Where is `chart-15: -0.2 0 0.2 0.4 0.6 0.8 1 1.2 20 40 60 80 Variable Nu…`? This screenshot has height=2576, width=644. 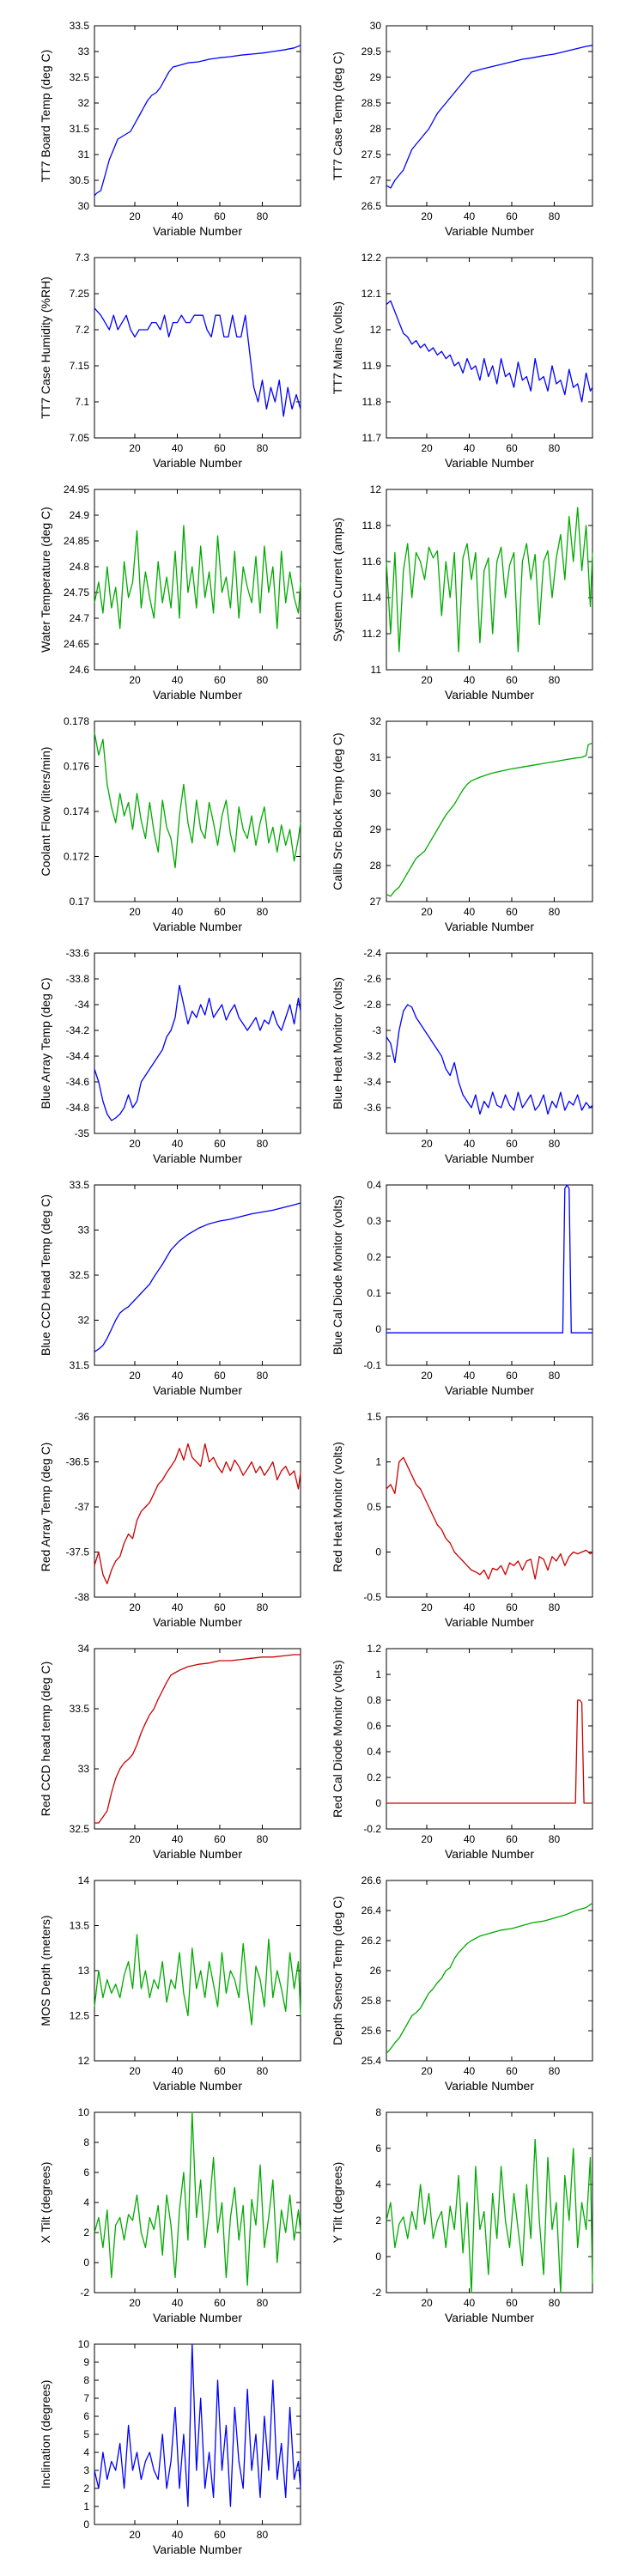
chart-15: -0.2 0 0.2 0.4 0.6 0.8 1 1.2 20 40 60 80 Variable Nu… is located at coordinates (462, 1752).